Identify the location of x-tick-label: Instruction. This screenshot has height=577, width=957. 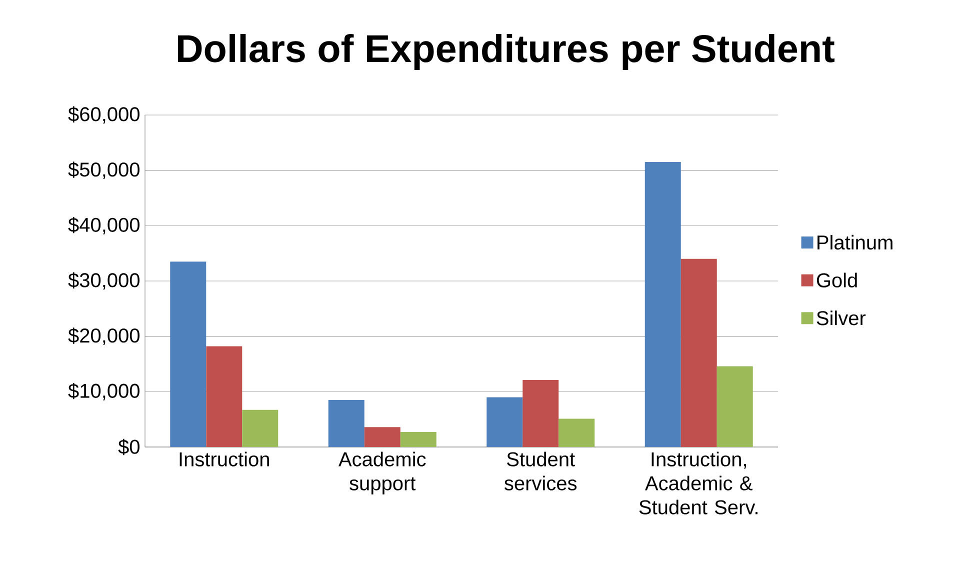
(224, 459).